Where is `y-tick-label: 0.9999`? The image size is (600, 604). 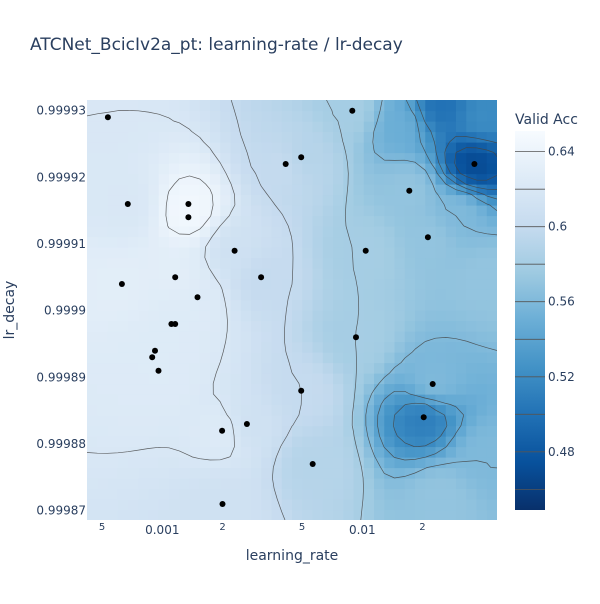 y-tick-label: 0.9999 is located at coordinates (65, 311).